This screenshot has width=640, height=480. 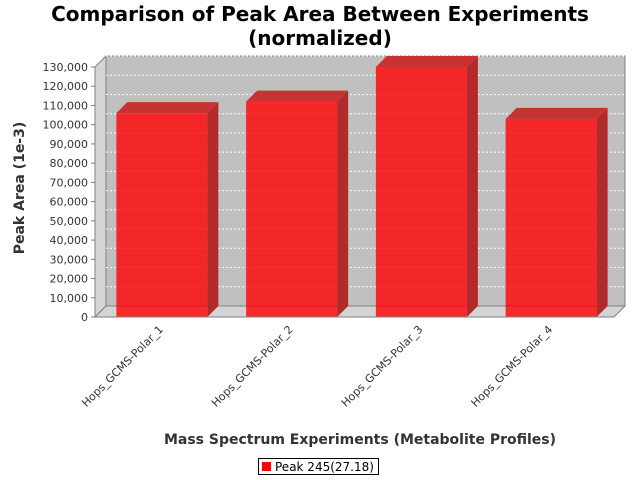 What do you see at coordinates (66, 67) in the screenshot?
I see `y-tick-label: 130,000` at bounding box center [66, 67].